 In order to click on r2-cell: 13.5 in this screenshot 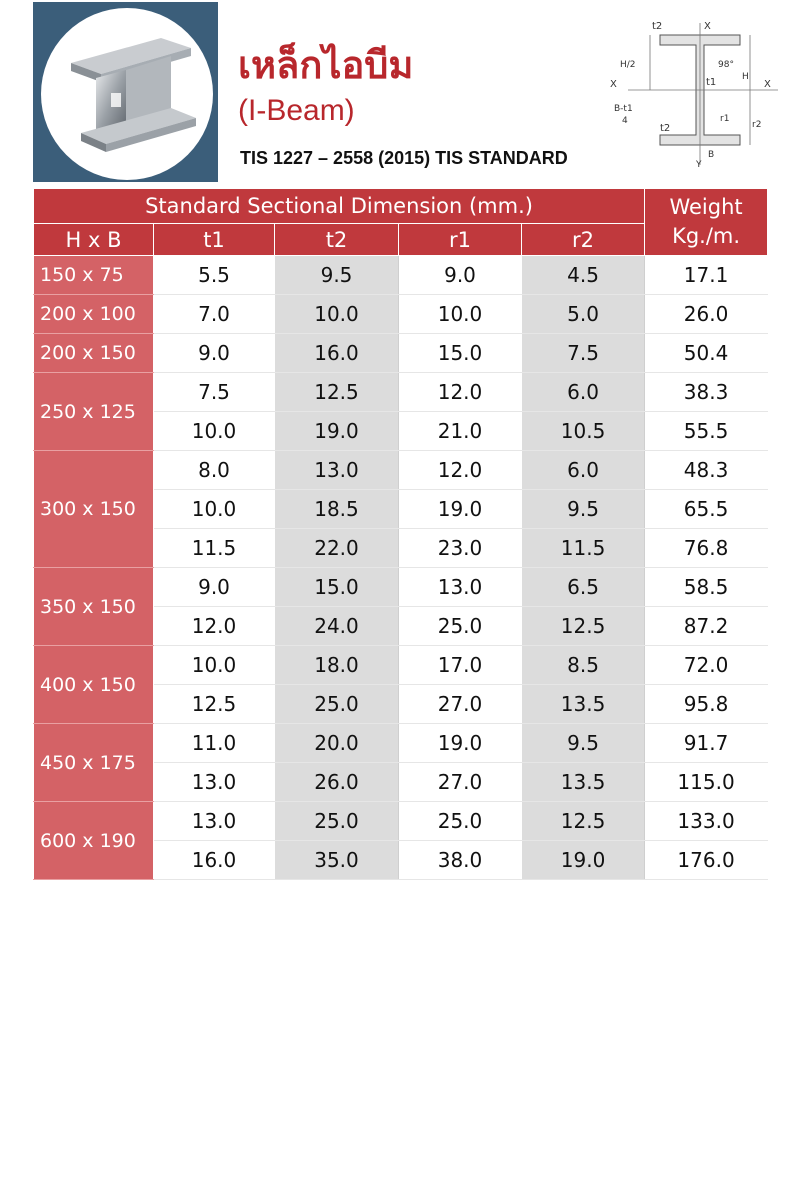, I will do `click(583, 782)`.